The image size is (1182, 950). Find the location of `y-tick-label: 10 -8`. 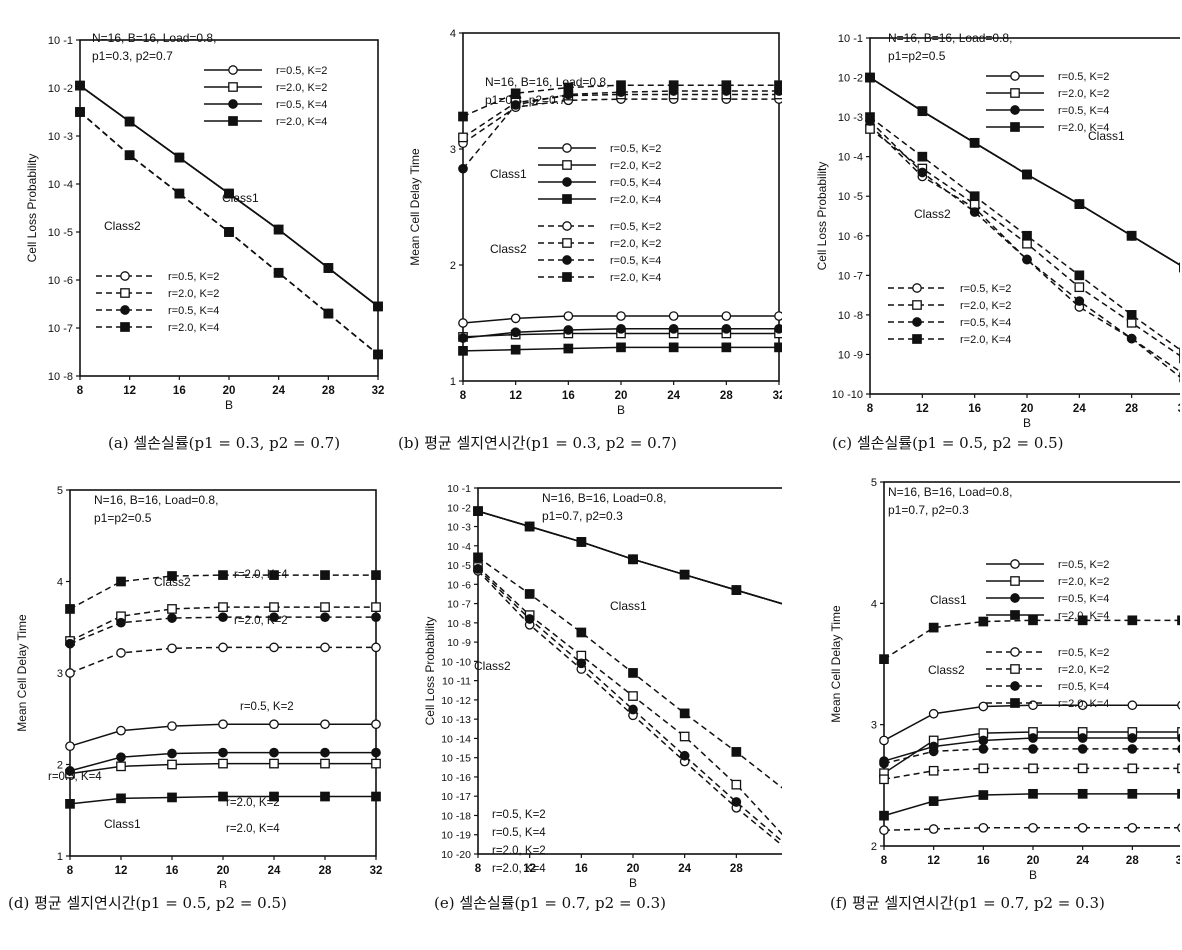

y-tick-label: 10 -8 is located at coordinates (850, 316).